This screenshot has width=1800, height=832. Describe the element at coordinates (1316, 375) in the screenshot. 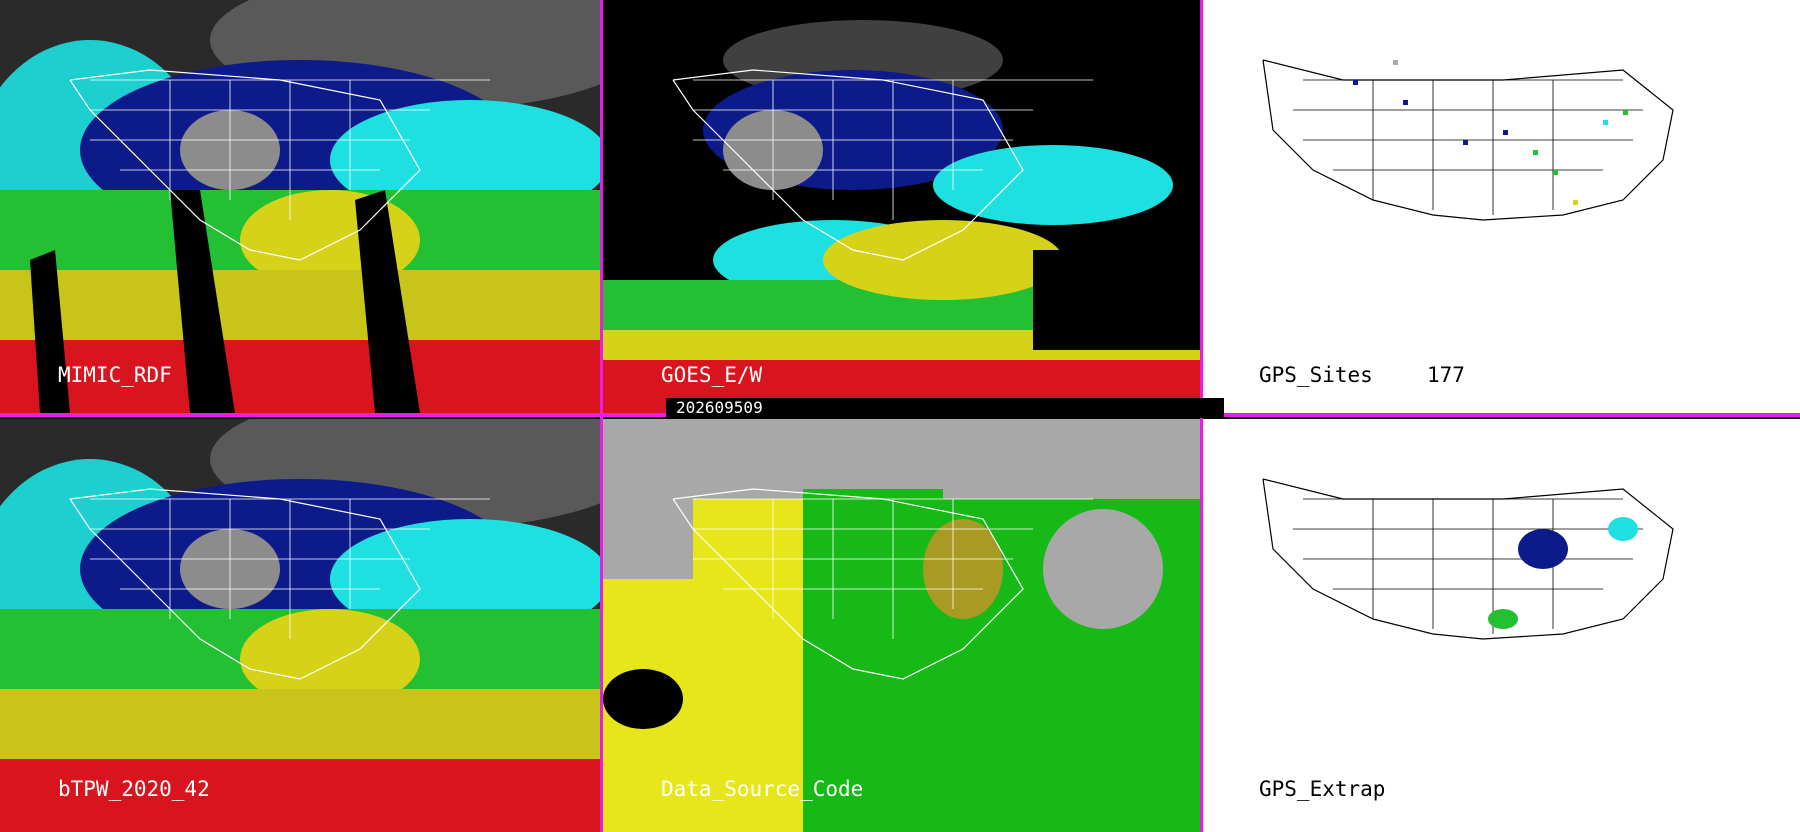

I see `panel-label-gps-sites: GPS_Sites` at that location.